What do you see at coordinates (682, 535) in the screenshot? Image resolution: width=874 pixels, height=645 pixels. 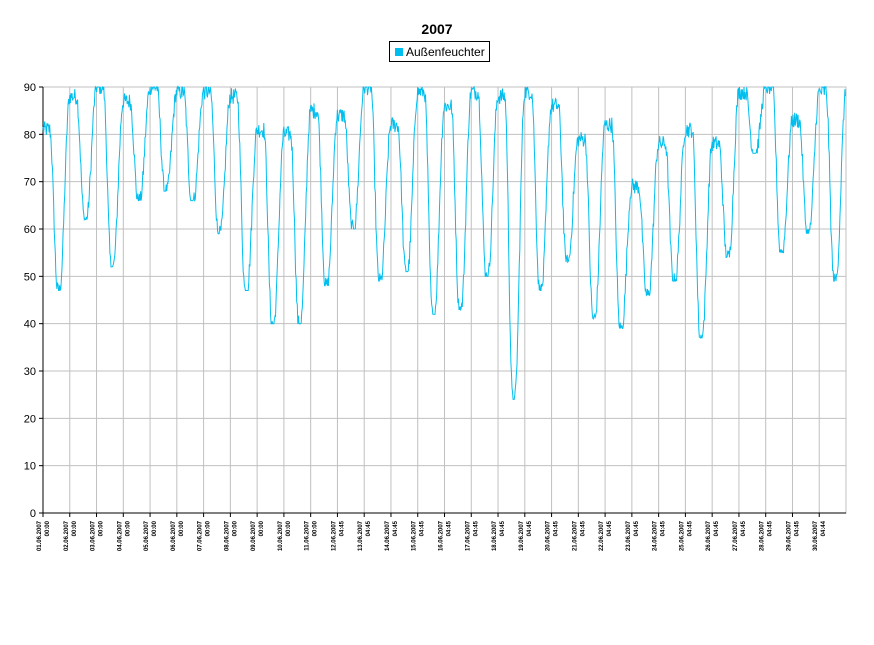 I see `x-tick-date: 25.06.2007` at bounding box center [682, 535].